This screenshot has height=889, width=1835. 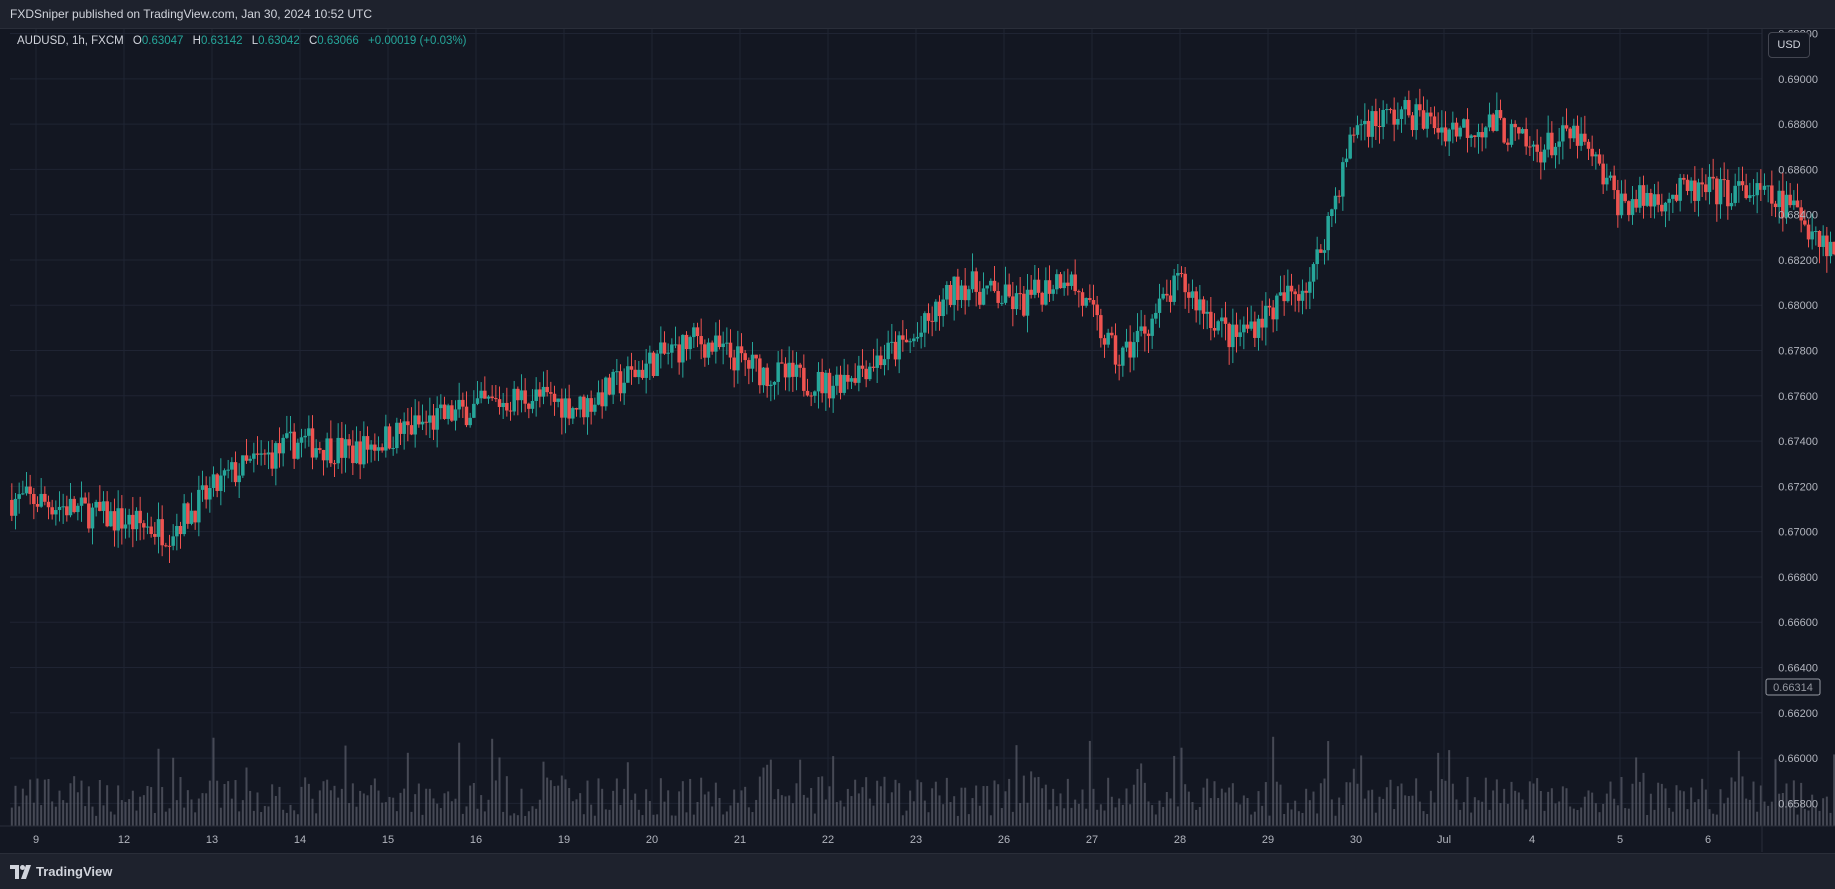 I want to click on time-tick-label: 21, so click(x=740, y=840).